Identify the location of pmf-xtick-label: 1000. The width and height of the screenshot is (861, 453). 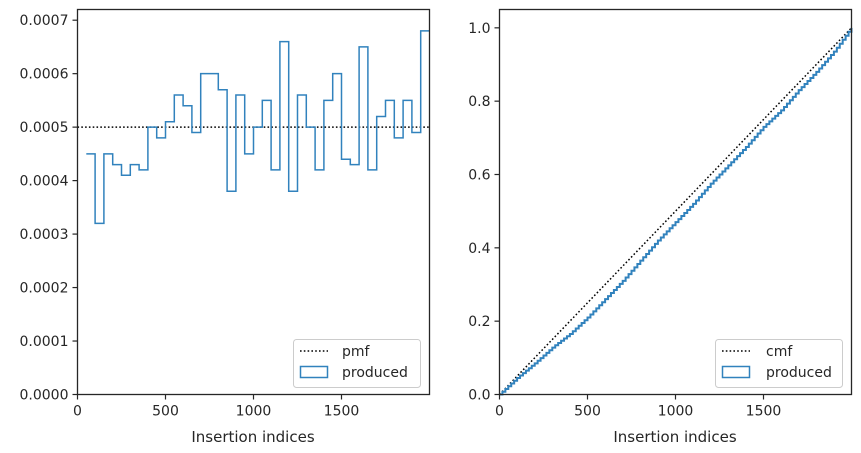
(254, 412).